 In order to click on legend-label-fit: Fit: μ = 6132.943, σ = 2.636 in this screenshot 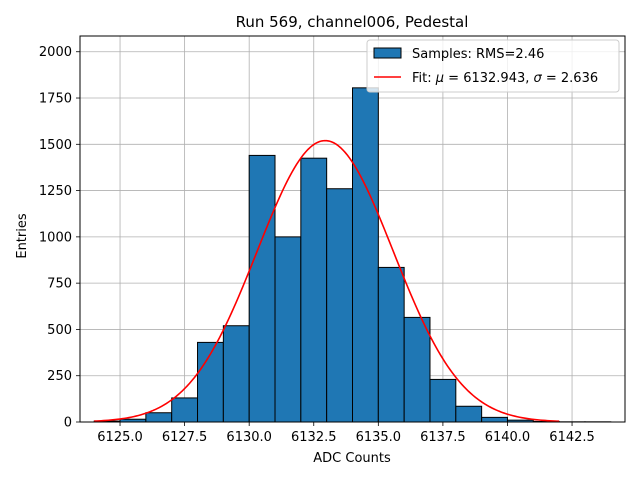, I will do `click(505, 78)`.